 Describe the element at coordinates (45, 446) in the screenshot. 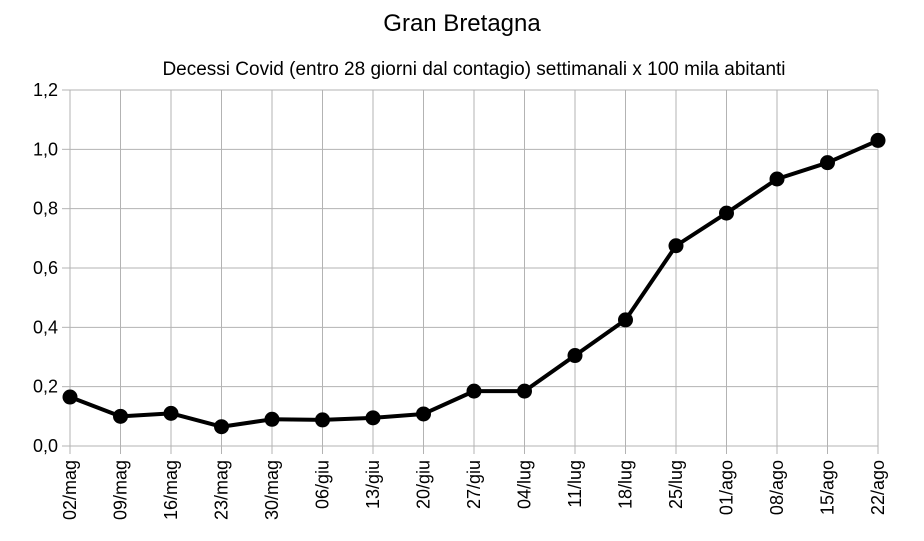

I see `y-tick-label: 0,0` at that location.